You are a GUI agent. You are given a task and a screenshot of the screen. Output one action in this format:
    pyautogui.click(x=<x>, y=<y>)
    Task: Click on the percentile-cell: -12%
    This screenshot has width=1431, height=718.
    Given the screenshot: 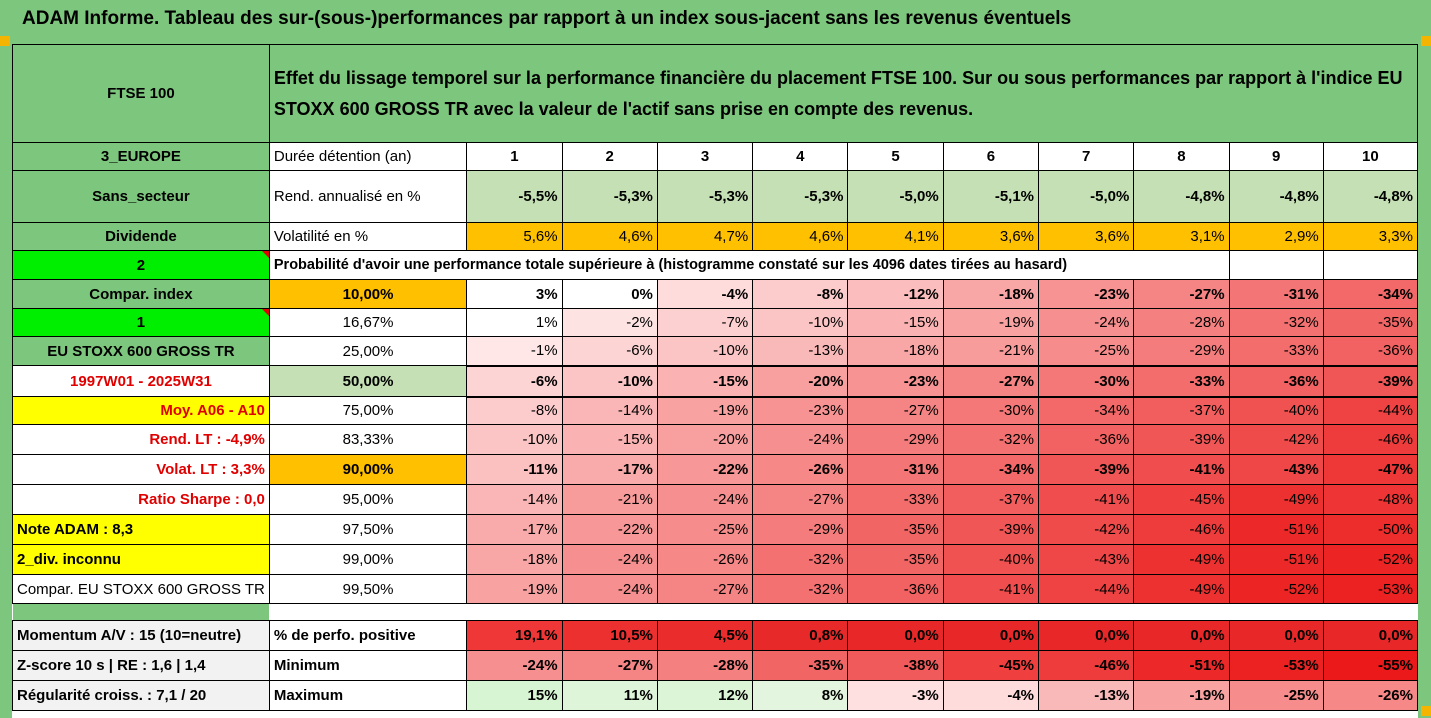 What is the action you would take?
    pyautogui.click(x=895, y=294)
    